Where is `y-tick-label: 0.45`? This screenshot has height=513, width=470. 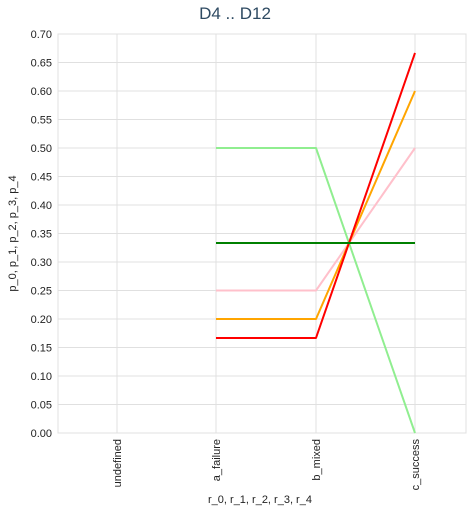 y-tick-label: 0.45 is located at coordinates (41, 178).